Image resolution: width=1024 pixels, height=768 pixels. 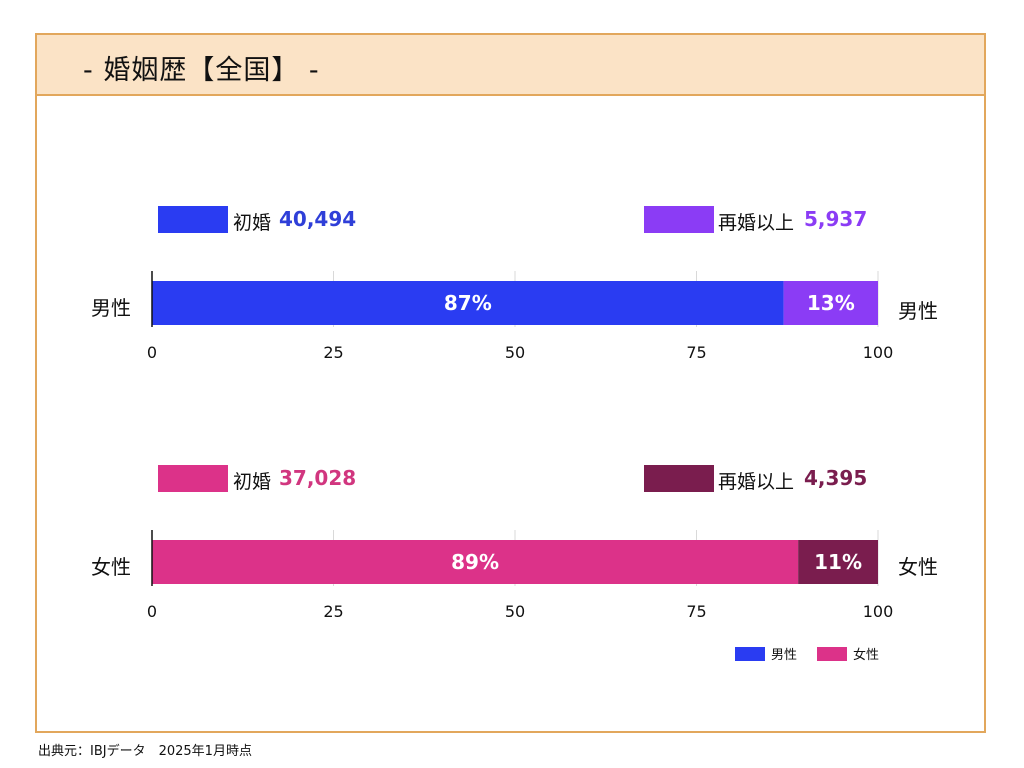 I want to click on male-tick-label-25: 25, so click(x=333, y=352).